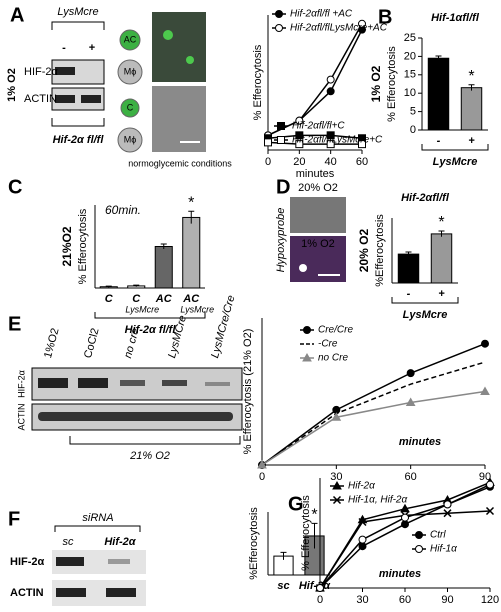 Image resolution: width=501 pixels, height=612 pixels. Describe the element at coordinates (281, 240) in the screenshot. I see `stain-label: Hypoxyprobe` at that location.